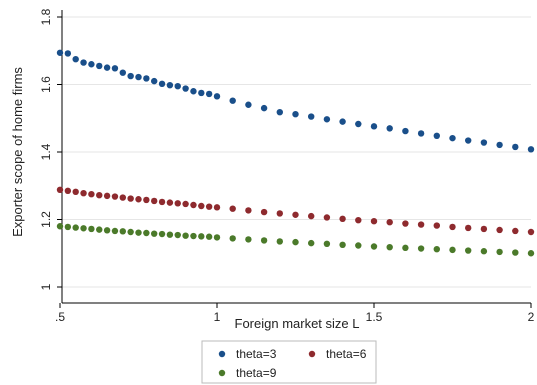 Image resolution: width=537 pixels, height=385 pixels. I want to click on legend-label: theta=3, so click(256, 354).